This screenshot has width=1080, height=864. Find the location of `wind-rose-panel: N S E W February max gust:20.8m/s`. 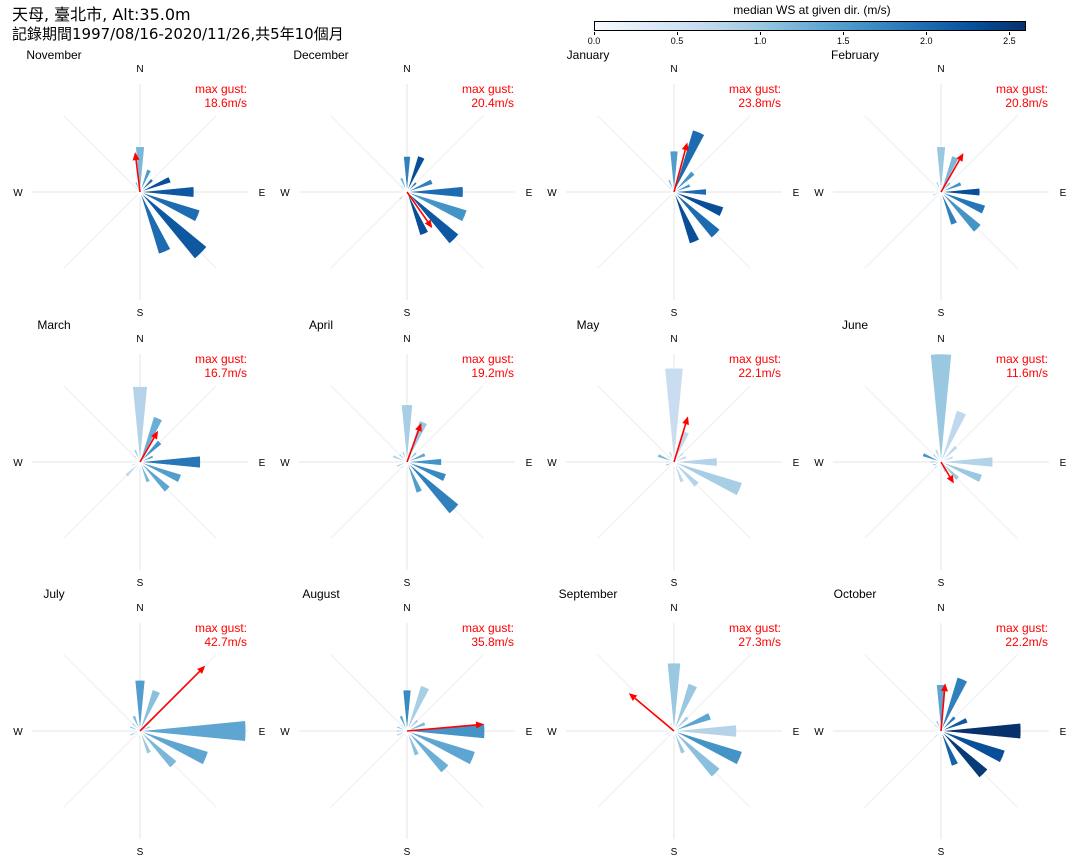

wind-rose-panel: N S E W February max gust:20.8m/s is located at coordinates (940, 183).